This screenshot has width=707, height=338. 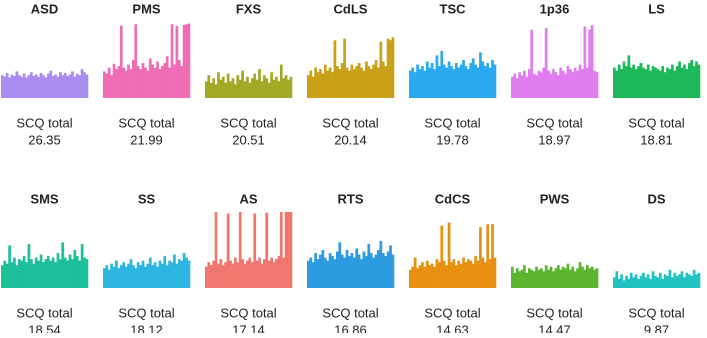 I want to click on panel-title: RTS, so click(x=351, y=198).